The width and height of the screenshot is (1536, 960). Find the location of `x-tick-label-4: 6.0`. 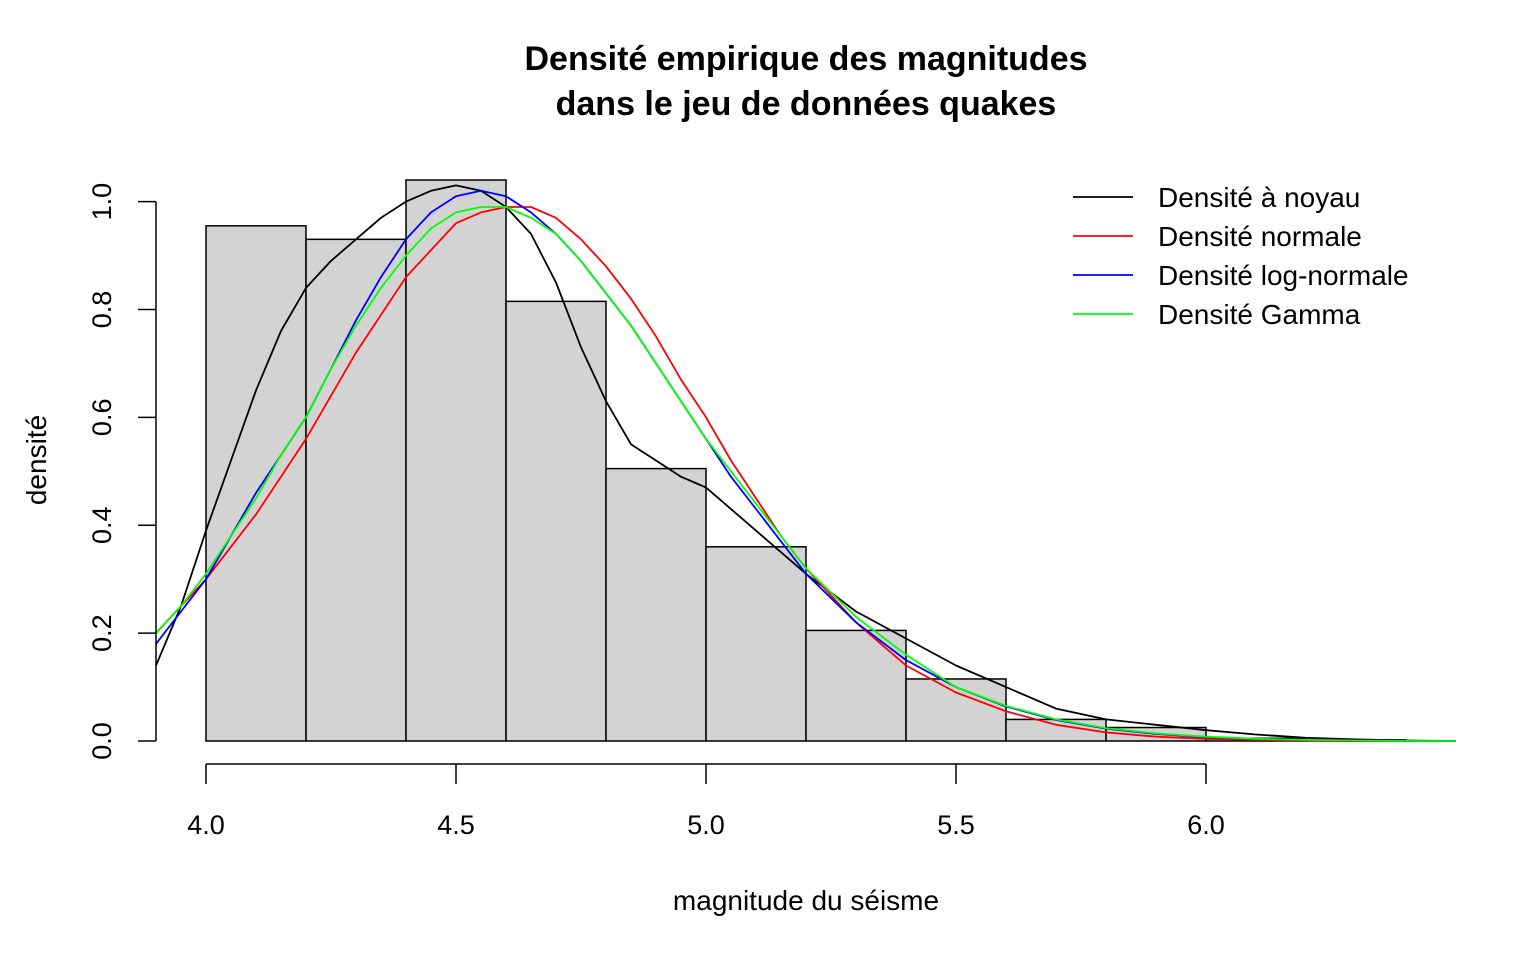

x-tick-label-4: 6.0 is located at coordinates (1206, 825).